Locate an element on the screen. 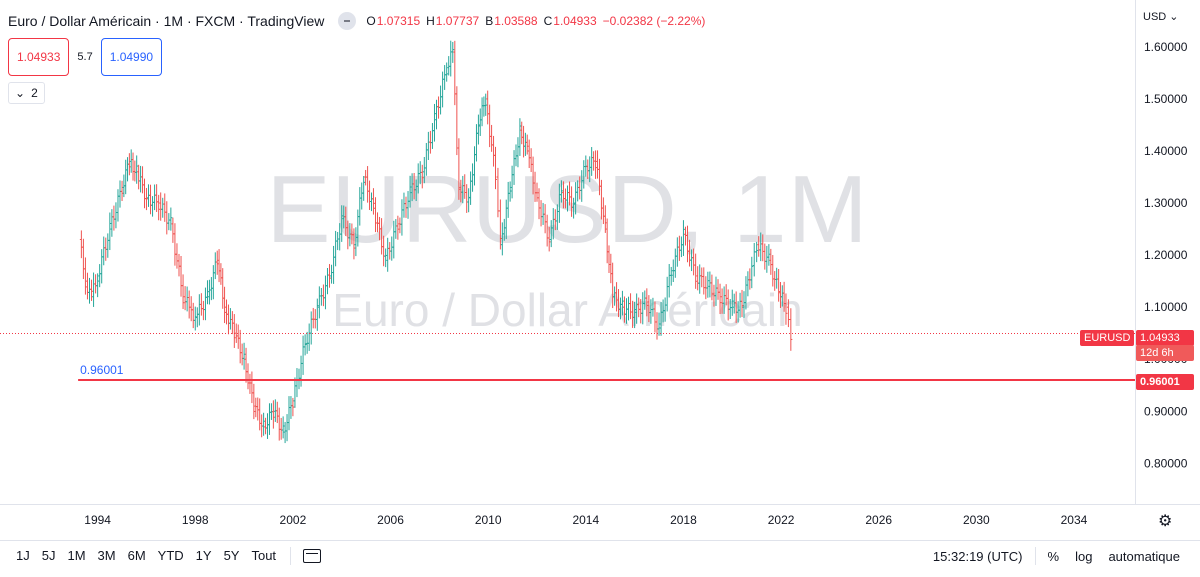 The height and width of the screenshot is (577, 1200). scale-tools: 15:32:19 (UTC) % log automatique is located at coordinates (1056, 556).